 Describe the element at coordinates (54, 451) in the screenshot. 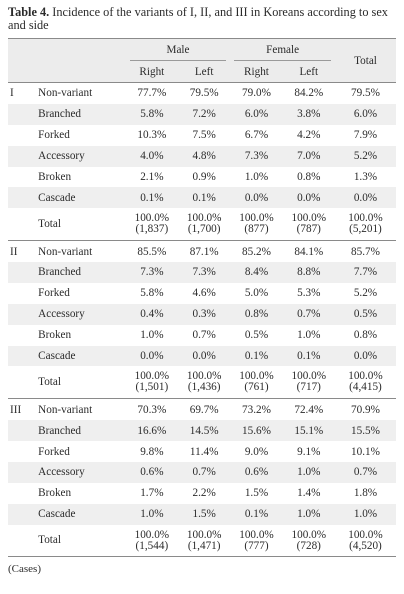

I see `variant-label: Forked` at that location.